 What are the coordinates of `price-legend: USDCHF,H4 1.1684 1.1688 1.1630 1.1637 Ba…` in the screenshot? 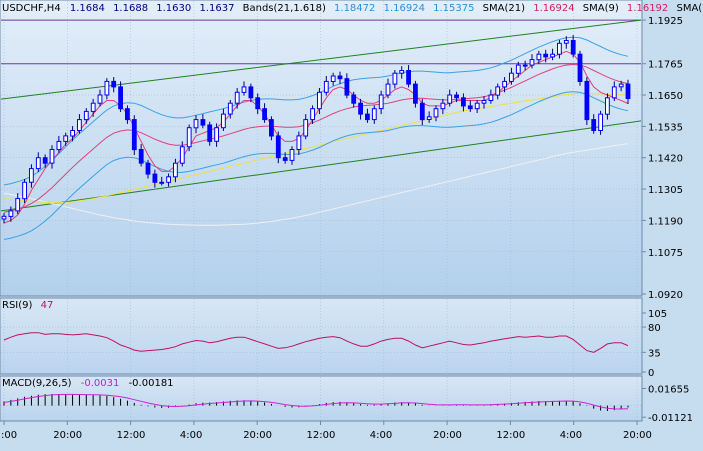 It's located at (352, 8).